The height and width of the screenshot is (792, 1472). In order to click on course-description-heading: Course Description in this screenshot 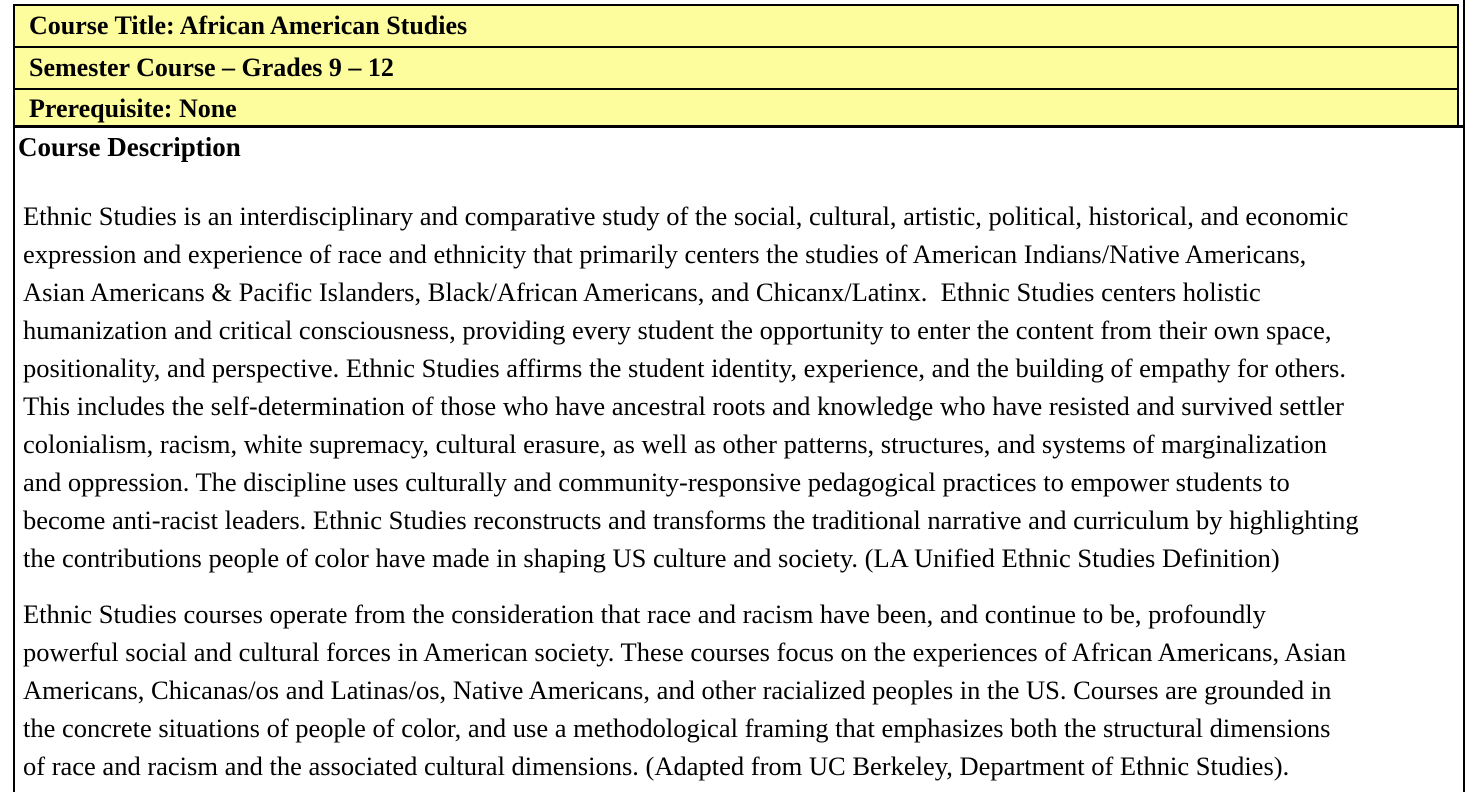, I will do `click(129, 147)`.